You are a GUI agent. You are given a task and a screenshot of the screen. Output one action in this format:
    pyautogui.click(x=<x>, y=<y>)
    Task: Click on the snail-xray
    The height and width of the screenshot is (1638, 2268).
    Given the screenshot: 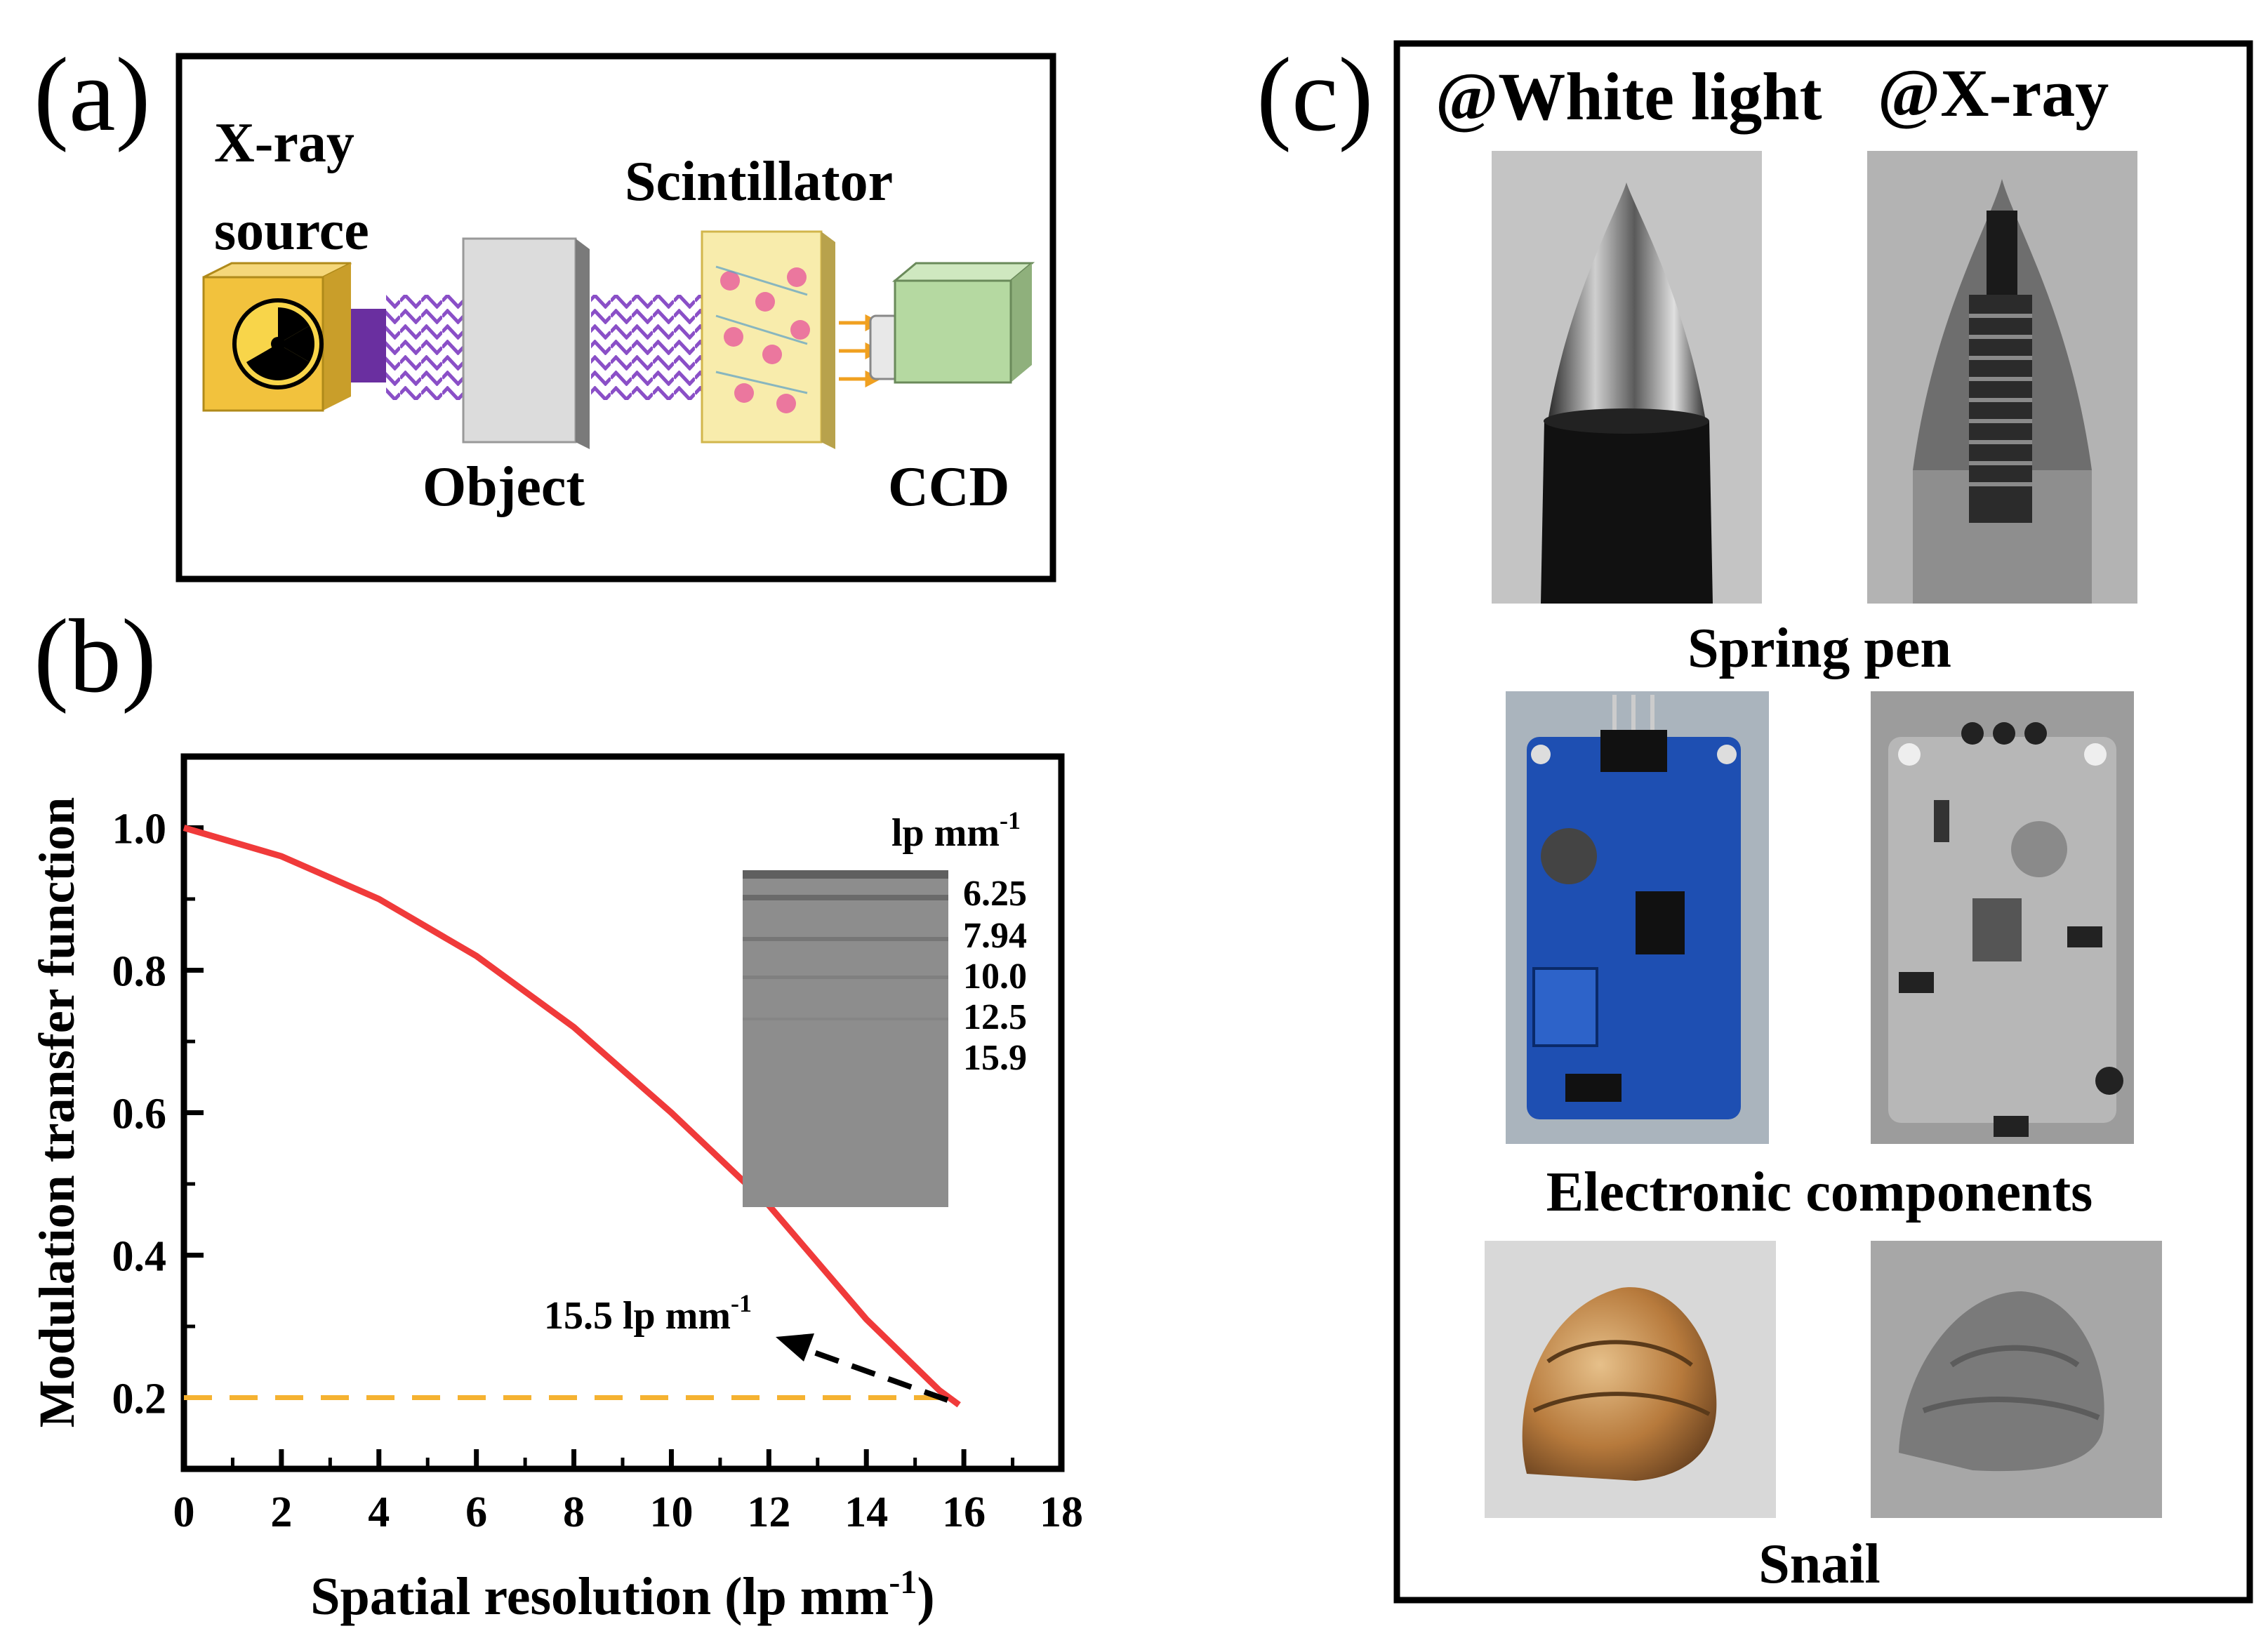 What is the action you would take?
    pyautogui.click(x=2016, y=1380)
    